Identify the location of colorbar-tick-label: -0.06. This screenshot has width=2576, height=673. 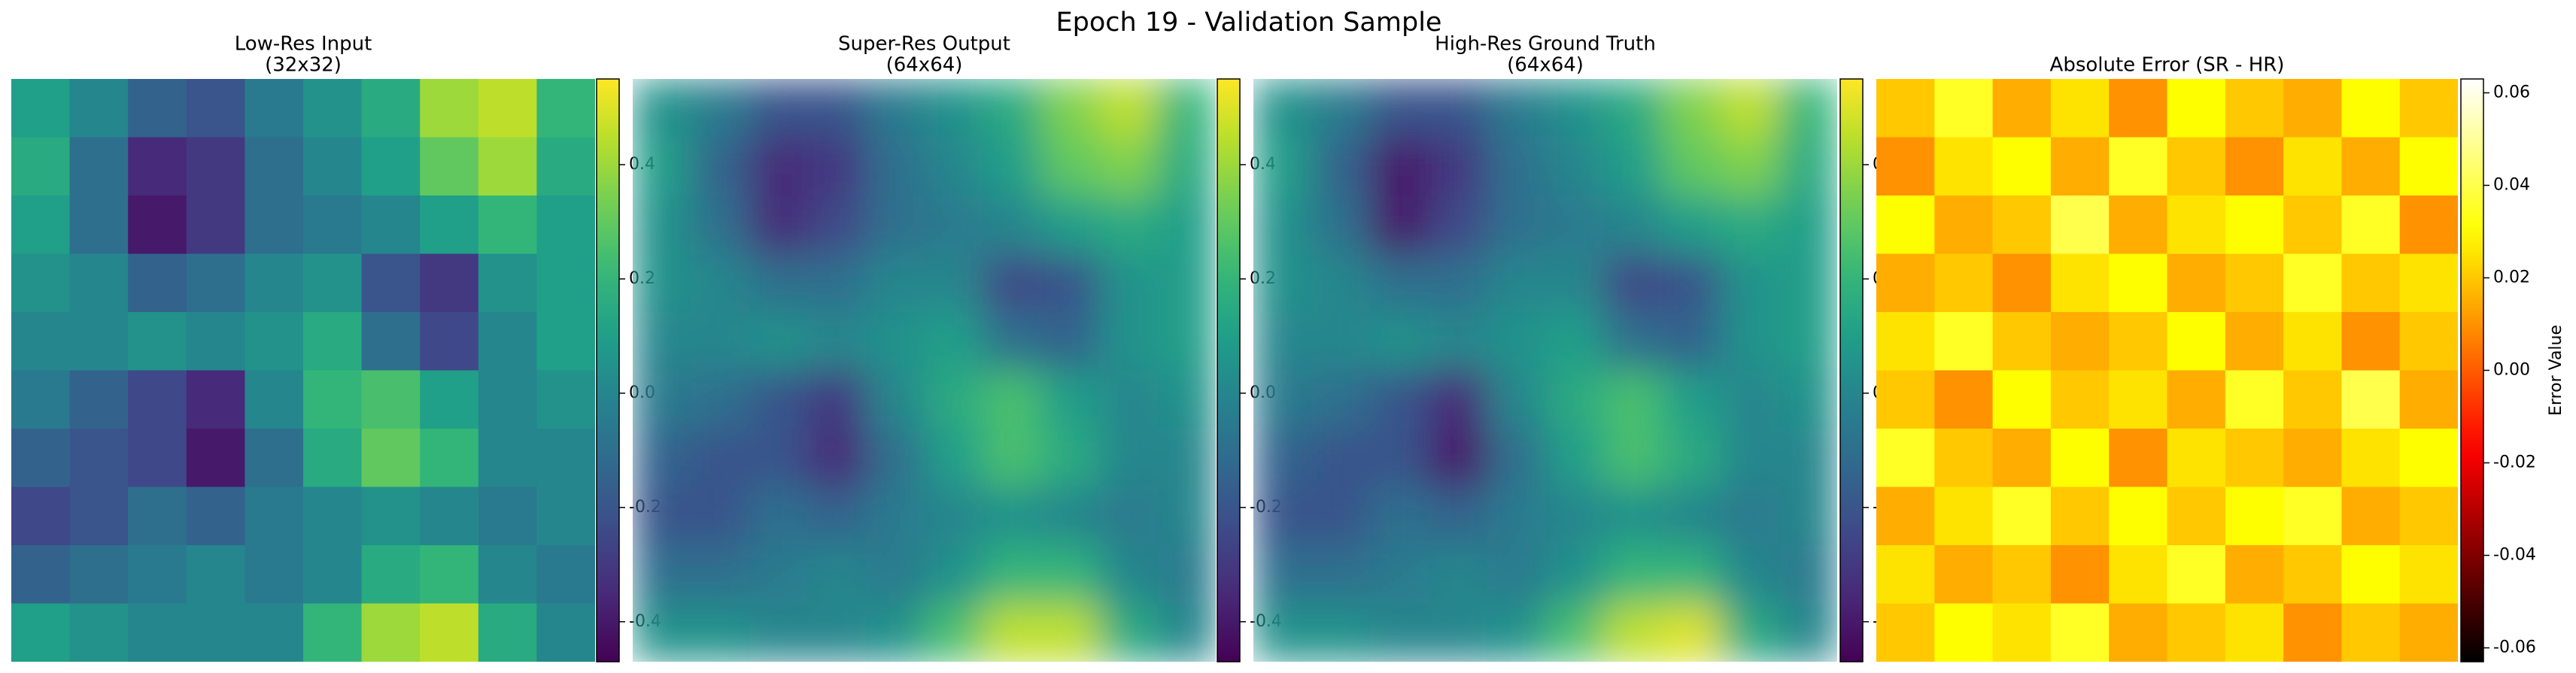
(2515, 647).